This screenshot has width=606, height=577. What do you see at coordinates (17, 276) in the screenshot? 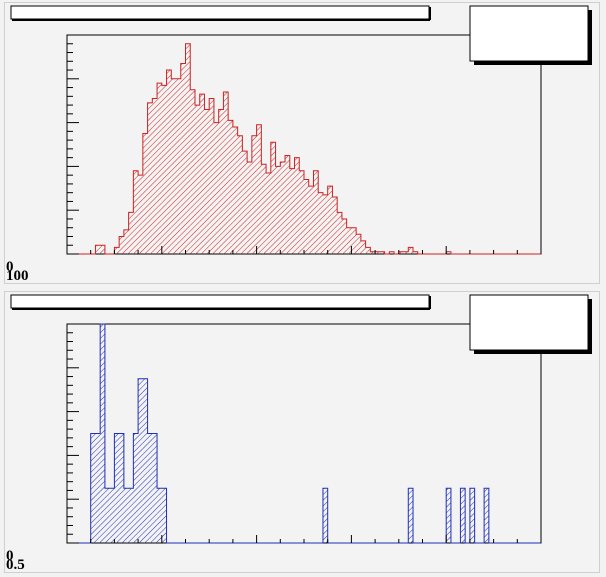
I see `y-tick-label-high: 100` at bounding box center [17, 276].